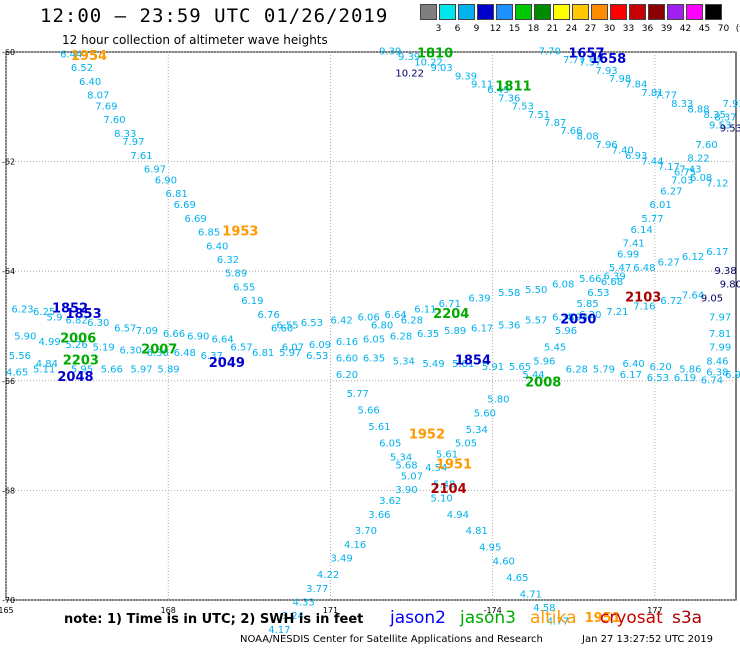  I want to click on swh-value: 8.33, so click(125, 134).